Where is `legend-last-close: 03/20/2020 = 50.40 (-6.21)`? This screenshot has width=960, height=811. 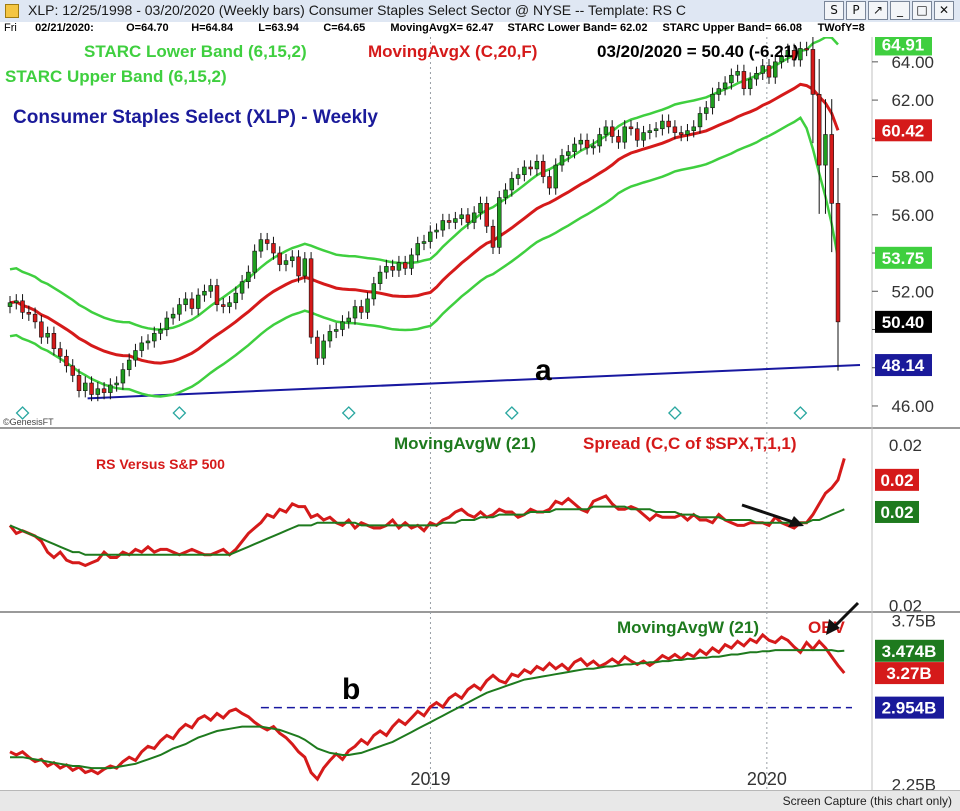
legend-last-close: 03/20/2020 = 50.40 (-6.21) is located at coordinates (698, 51).